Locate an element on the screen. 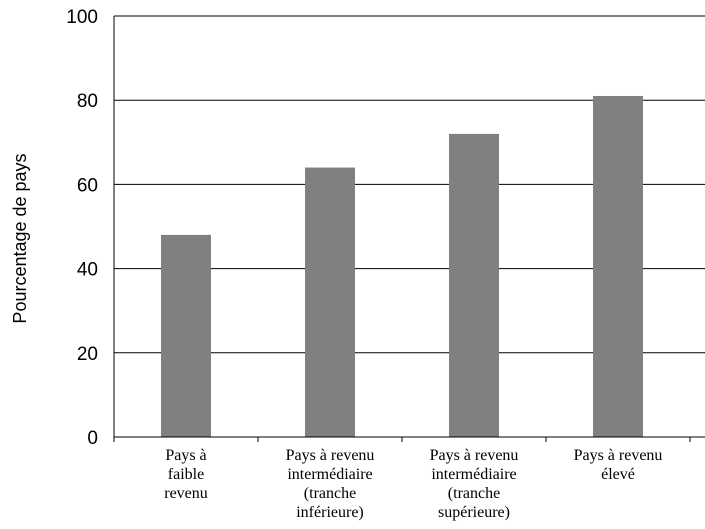 Image resolution: width=705 pixels, height=529 pixels. y-tick-label: 40 is located at coordinates (87, 270).